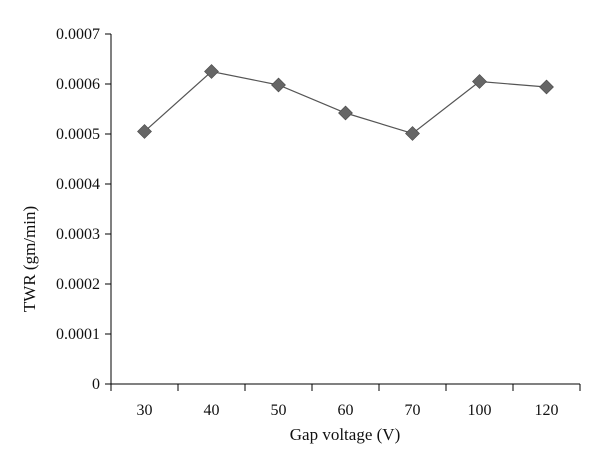 The height and width of the screenshot is (467, 600). I want to click on y-tick-label: 0.0004, so click(78, 184).